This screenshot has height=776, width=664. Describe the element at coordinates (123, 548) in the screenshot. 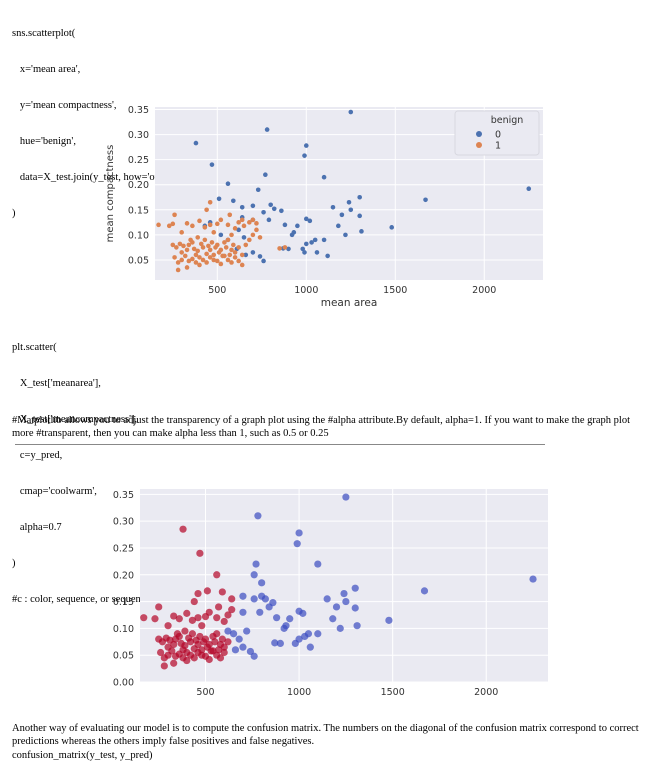

I see `y-tick-label: 0.25` at that location.